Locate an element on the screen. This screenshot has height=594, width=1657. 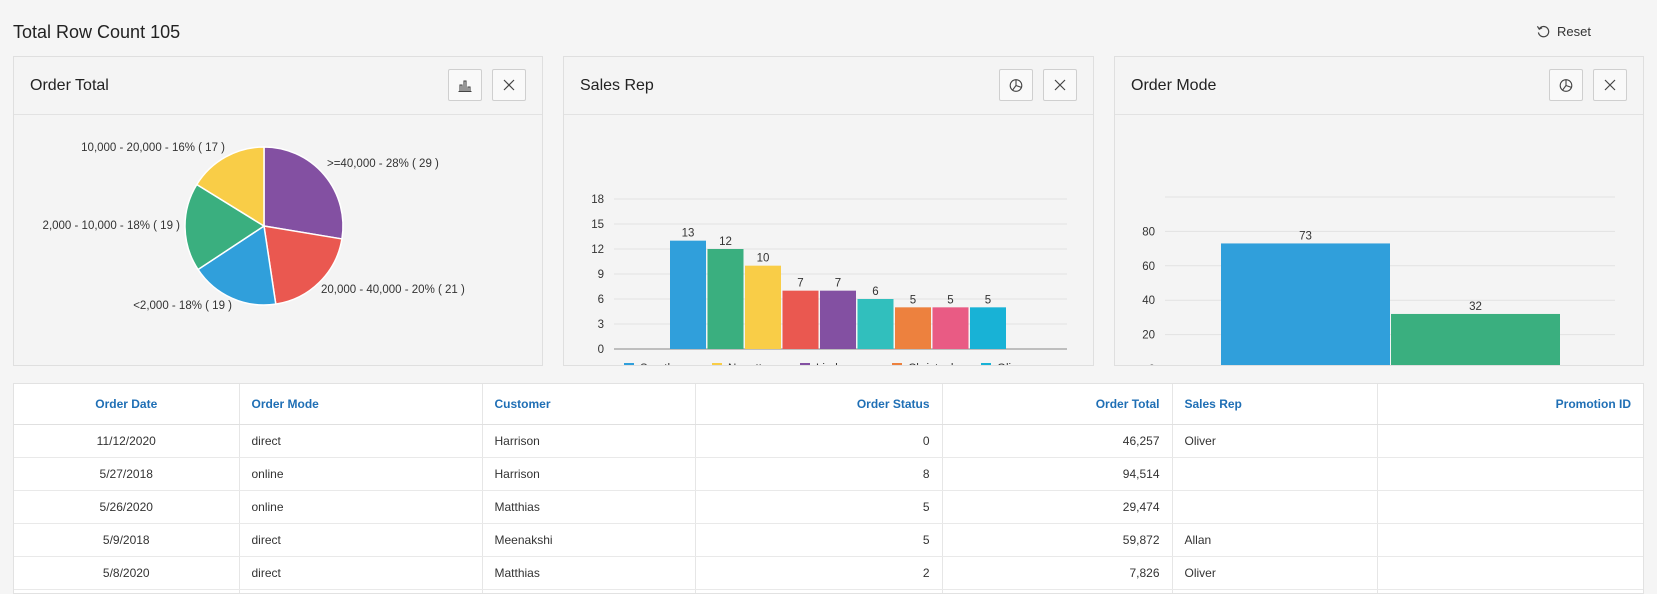
cell-order-date: 5/8/2020 is located at coordinates (127, 573).